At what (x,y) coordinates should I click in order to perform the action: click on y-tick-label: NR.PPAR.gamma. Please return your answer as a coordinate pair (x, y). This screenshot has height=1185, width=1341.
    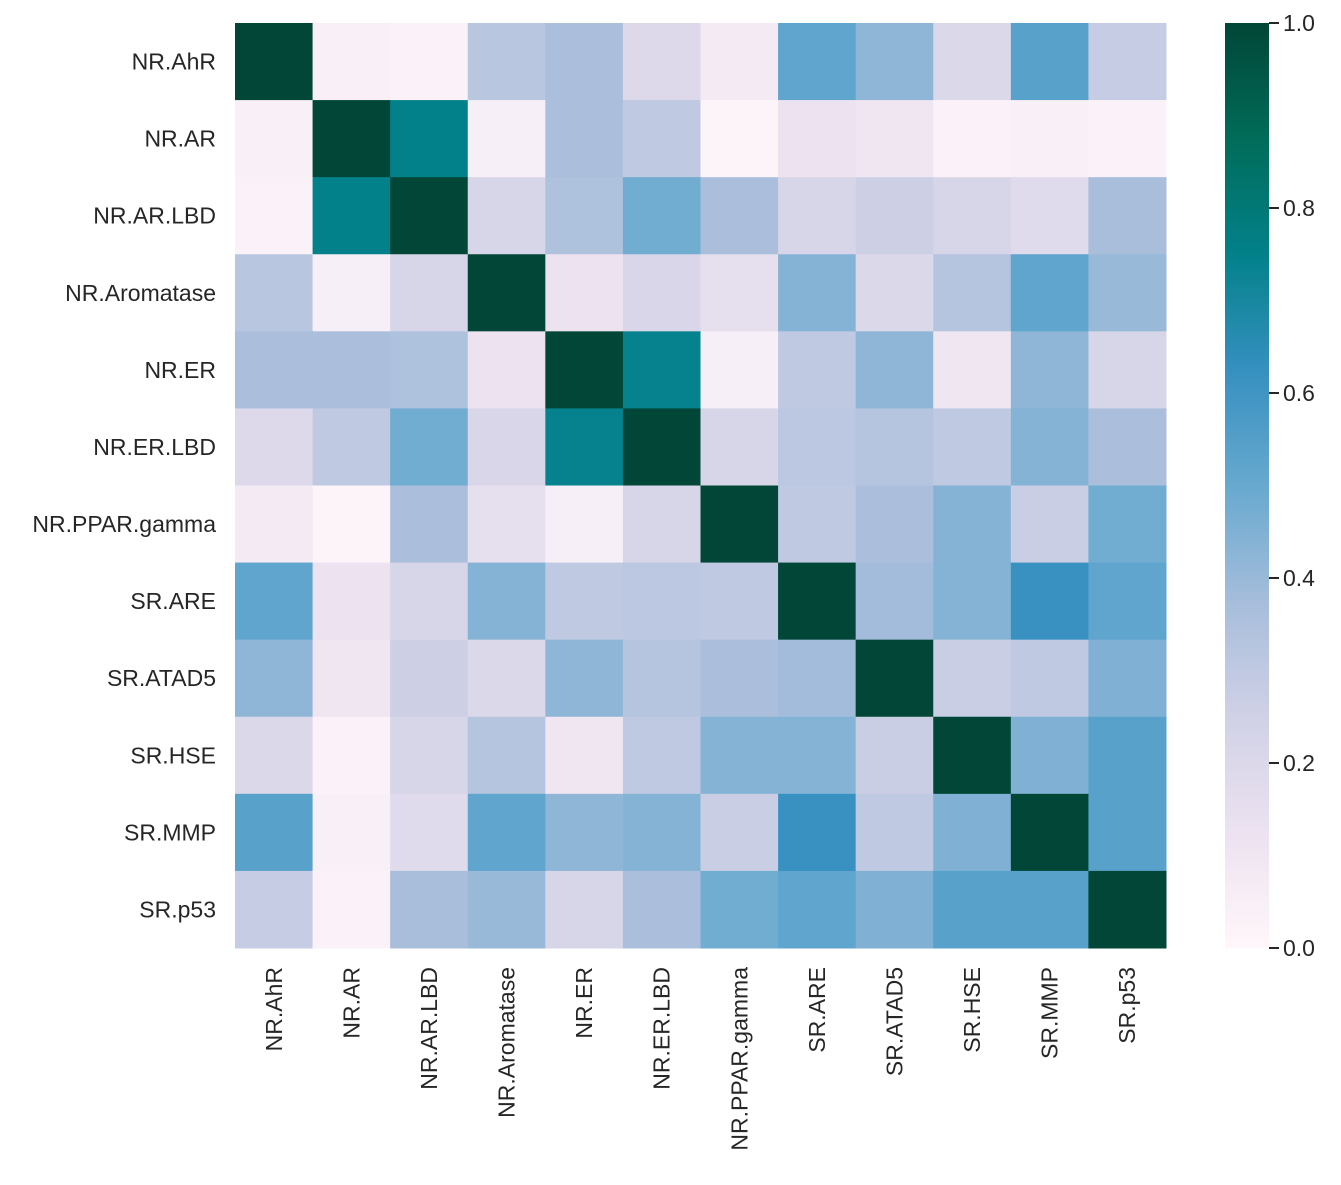
    Looking at the image, I should click on (124, 524).